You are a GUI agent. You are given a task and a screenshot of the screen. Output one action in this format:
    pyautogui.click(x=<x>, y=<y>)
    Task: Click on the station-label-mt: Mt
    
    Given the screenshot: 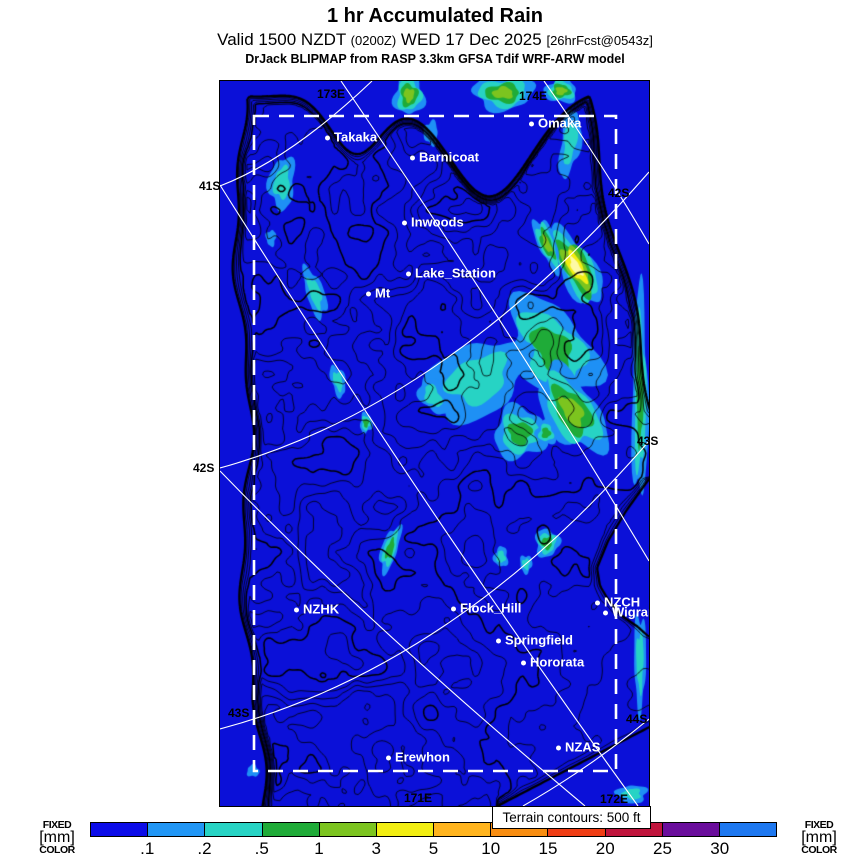 What is the action you would take?
    pyautogui.click(x=378, y=293)
    